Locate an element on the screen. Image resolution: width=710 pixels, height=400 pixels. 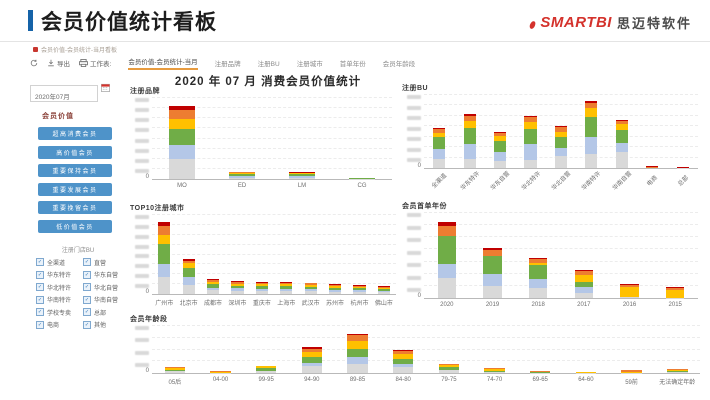
bar-华南自营 is located at coordinates (621, 131).